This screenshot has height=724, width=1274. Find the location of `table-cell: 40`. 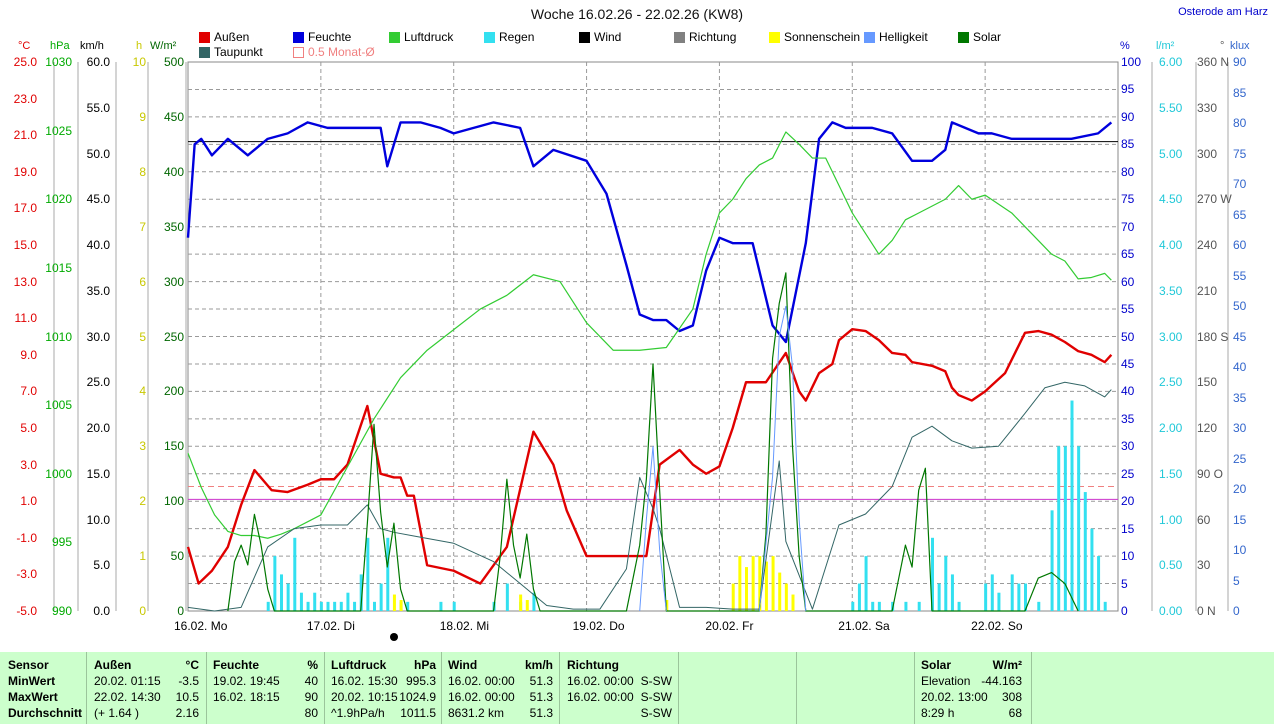

table-cell: 40 is located at coordinates (311, 681).